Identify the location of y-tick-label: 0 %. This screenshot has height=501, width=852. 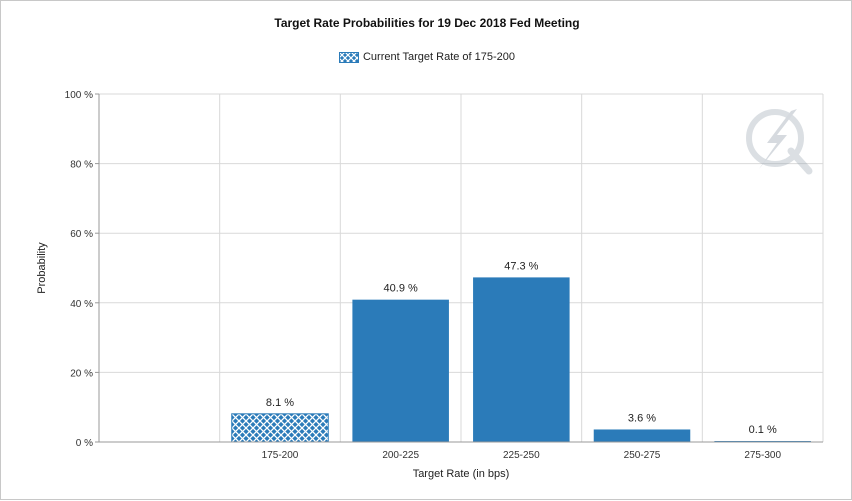
(84, 443).